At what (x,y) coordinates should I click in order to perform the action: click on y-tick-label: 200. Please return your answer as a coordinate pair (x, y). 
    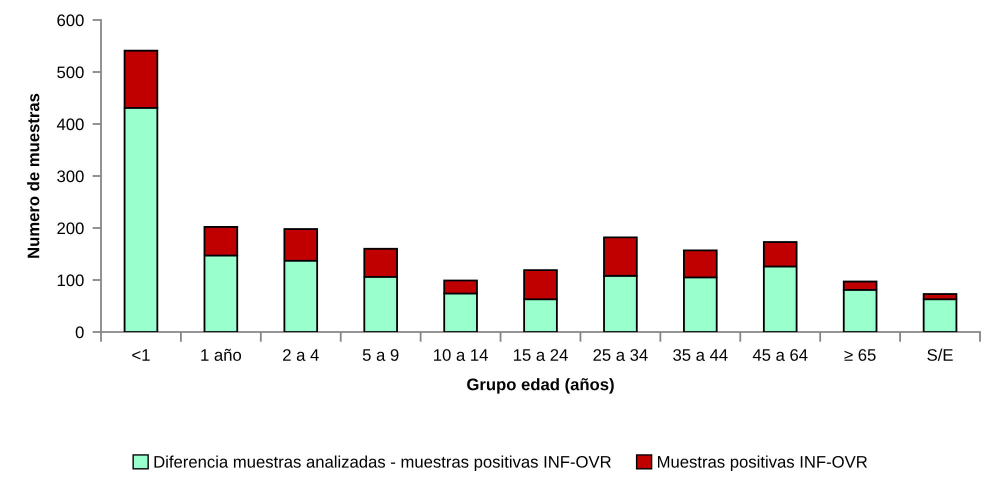
    Looking at the image, I should click on (70, 228).